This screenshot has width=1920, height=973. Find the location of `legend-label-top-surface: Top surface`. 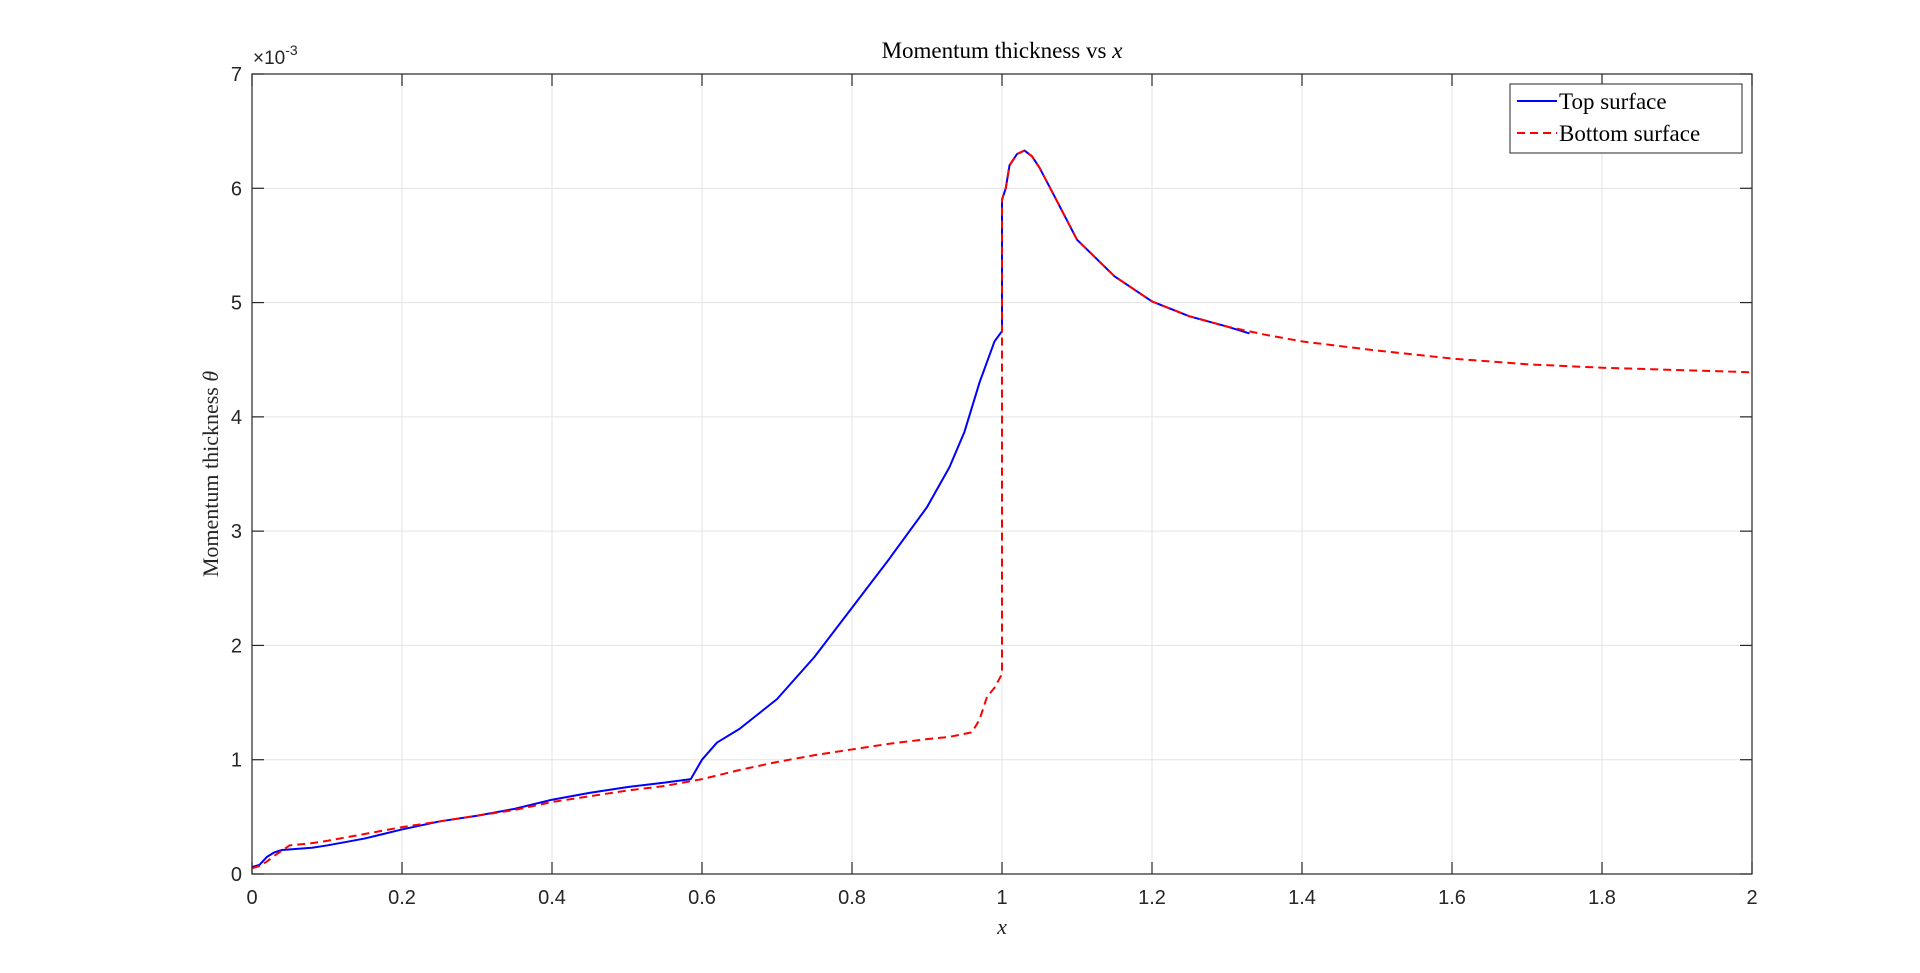

legend-label-top-surface: Top surface is located at coordinates (1613, 101).